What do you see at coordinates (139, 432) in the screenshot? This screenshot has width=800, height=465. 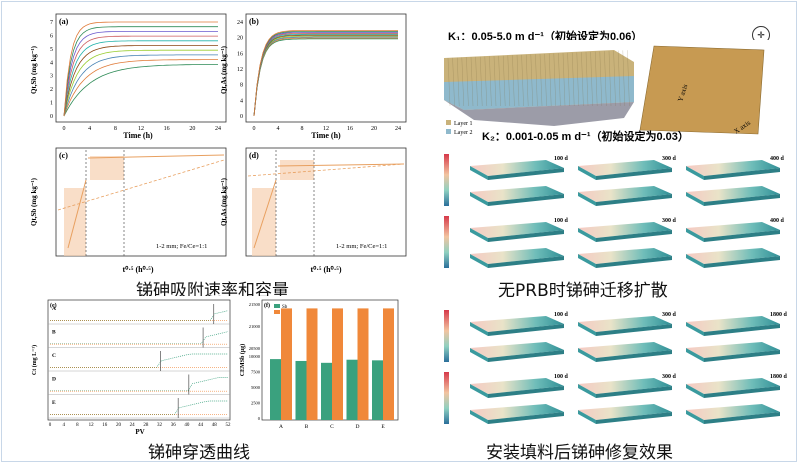 I see `bt-xlabel: PV` at bounding box center [139, 432].